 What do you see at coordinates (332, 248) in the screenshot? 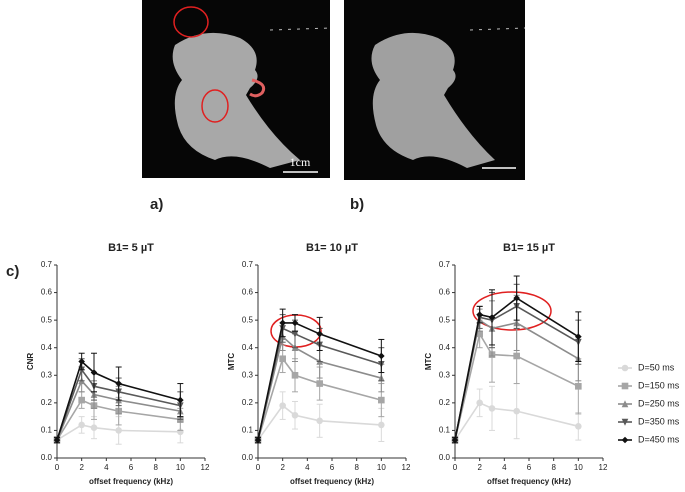
I see `chart-title: B1= 10 µT` at bounding box center [332, 248].